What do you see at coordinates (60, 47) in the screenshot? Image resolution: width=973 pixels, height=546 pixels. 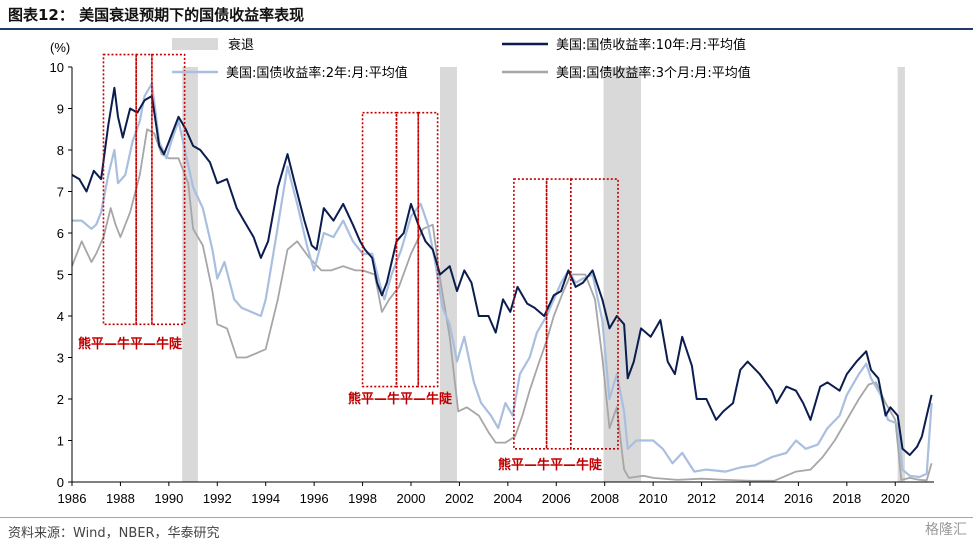 I see `y-axis-unit: (%)` at bounding box center [60, 47].